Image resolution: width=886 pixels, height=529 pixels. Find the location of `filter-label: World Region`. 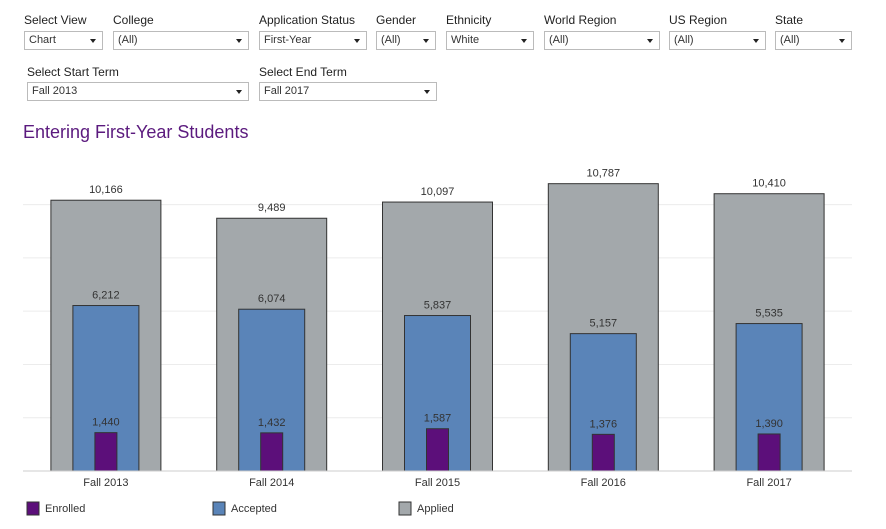

filter-label: World Region is located at coordinates (580, 20).